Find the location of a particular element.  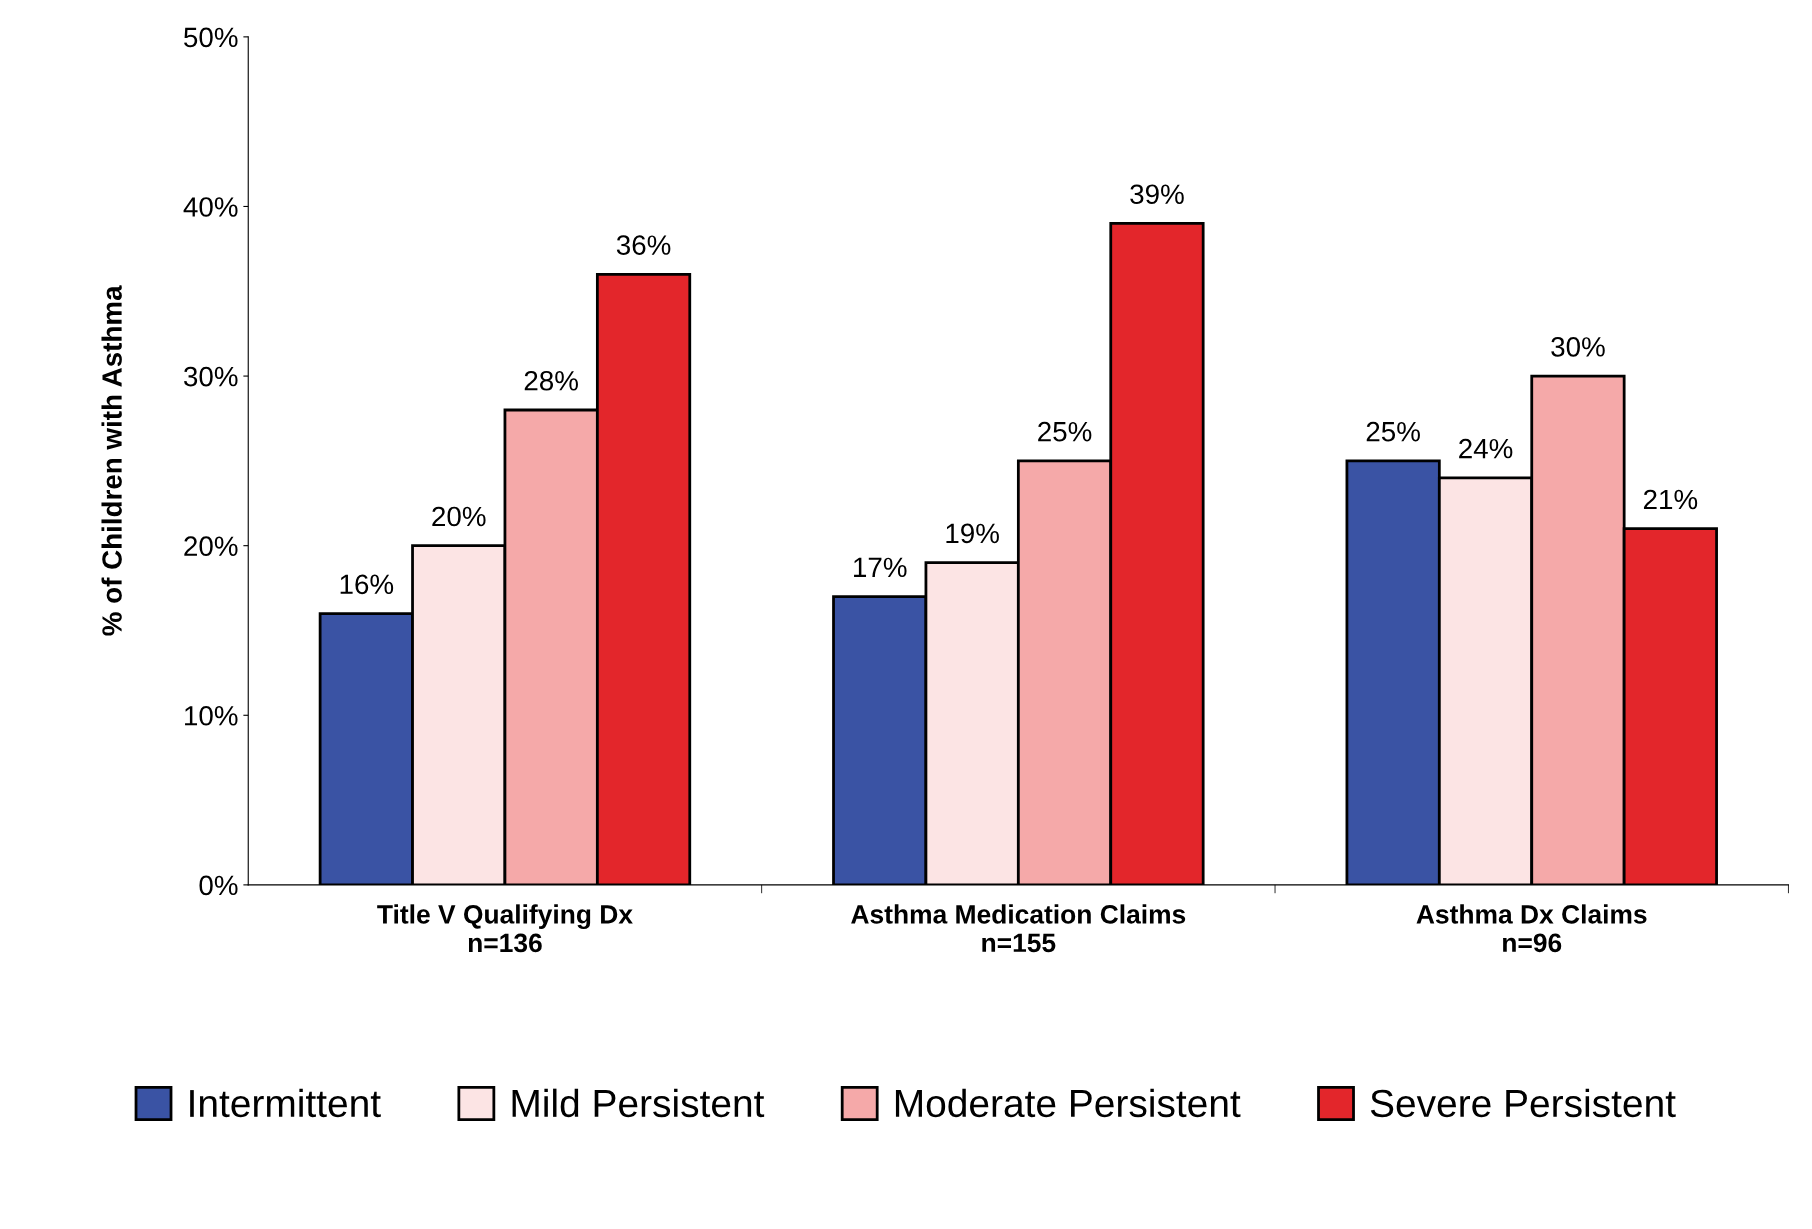

data-label: 19% is located at coordinates (972, 533).